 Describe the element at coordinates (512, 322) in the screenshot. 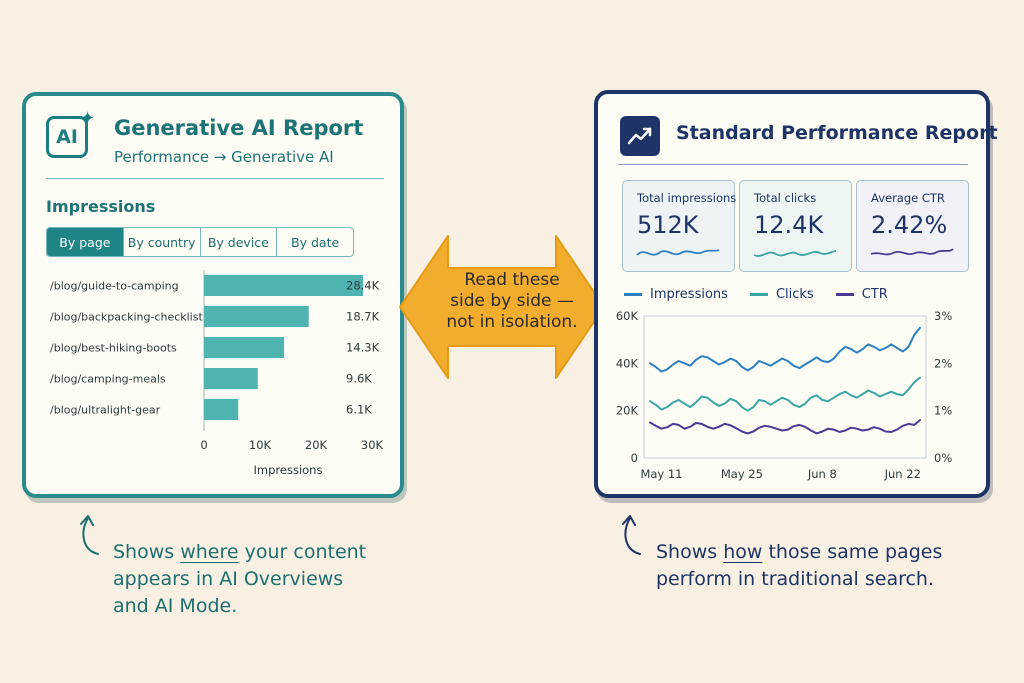

I see `comparison-note-line: not in isolation.` at that location.